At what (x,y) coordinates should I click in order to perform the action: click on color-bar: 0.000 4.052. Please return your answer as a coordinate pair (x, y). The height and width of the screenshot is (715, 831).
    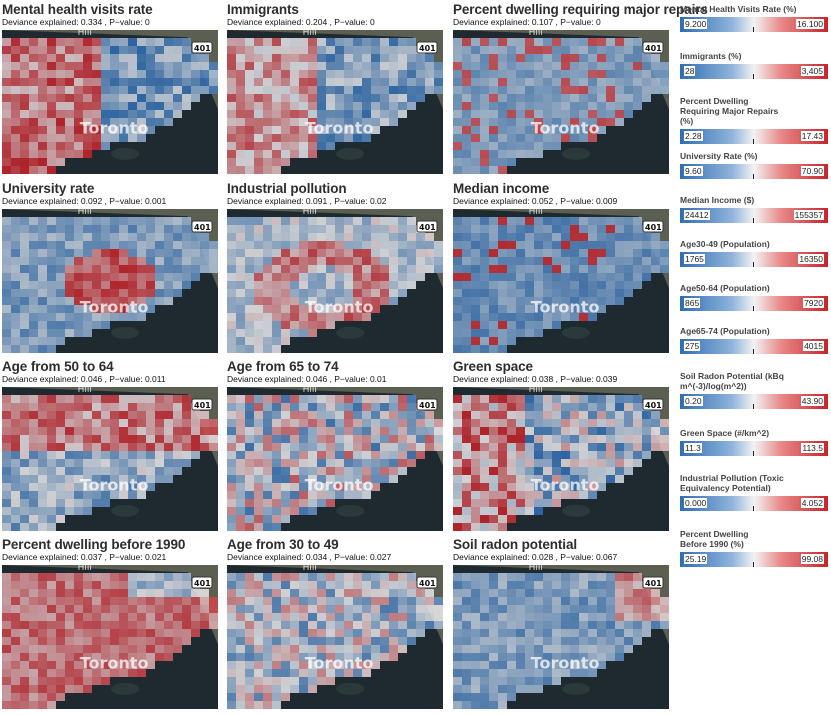
    Looking at the image, I should click on (754, 503).